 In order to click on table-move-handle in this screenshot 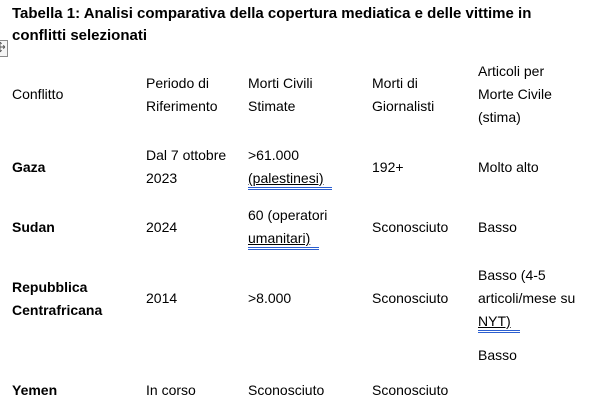, I will do `click(4, 48)`.